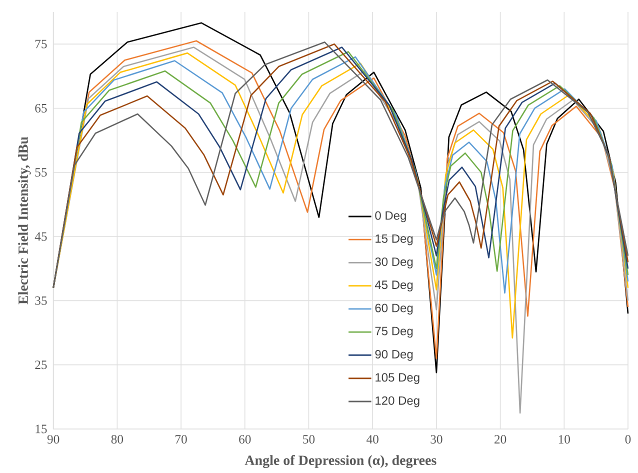 The image size is (638, 473). What do you see at coordinates (393, 286) in the screenshot?
I see `legend-label: 45 Deg` at bounding box center [393, 286].